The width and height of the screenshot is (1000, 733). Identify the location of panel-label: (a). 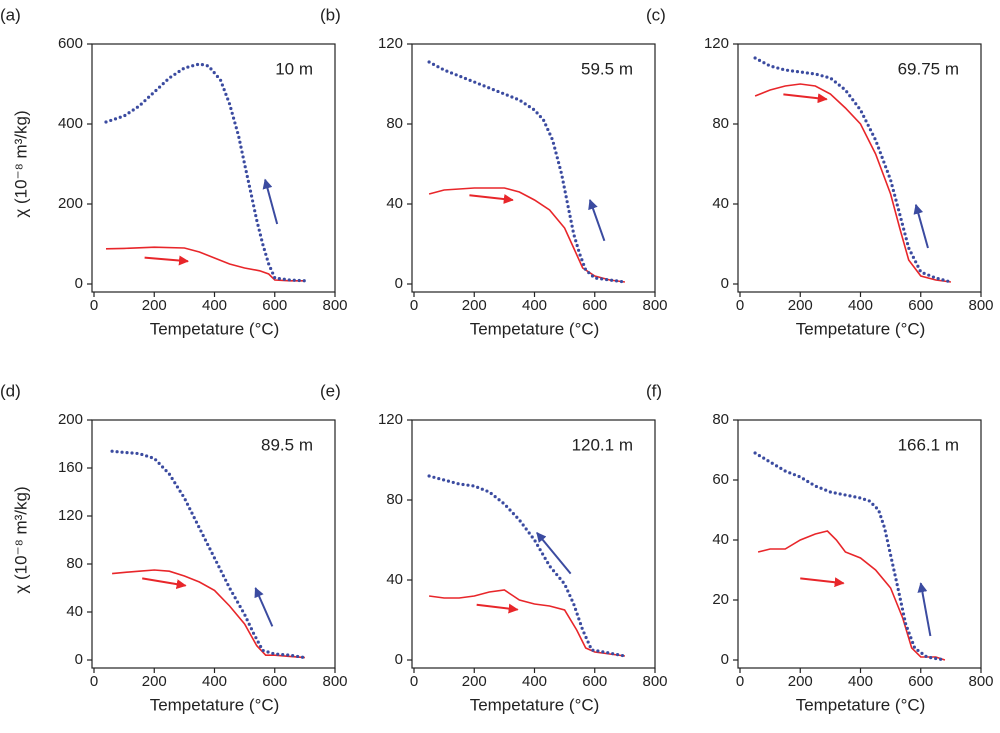
(10, 14).